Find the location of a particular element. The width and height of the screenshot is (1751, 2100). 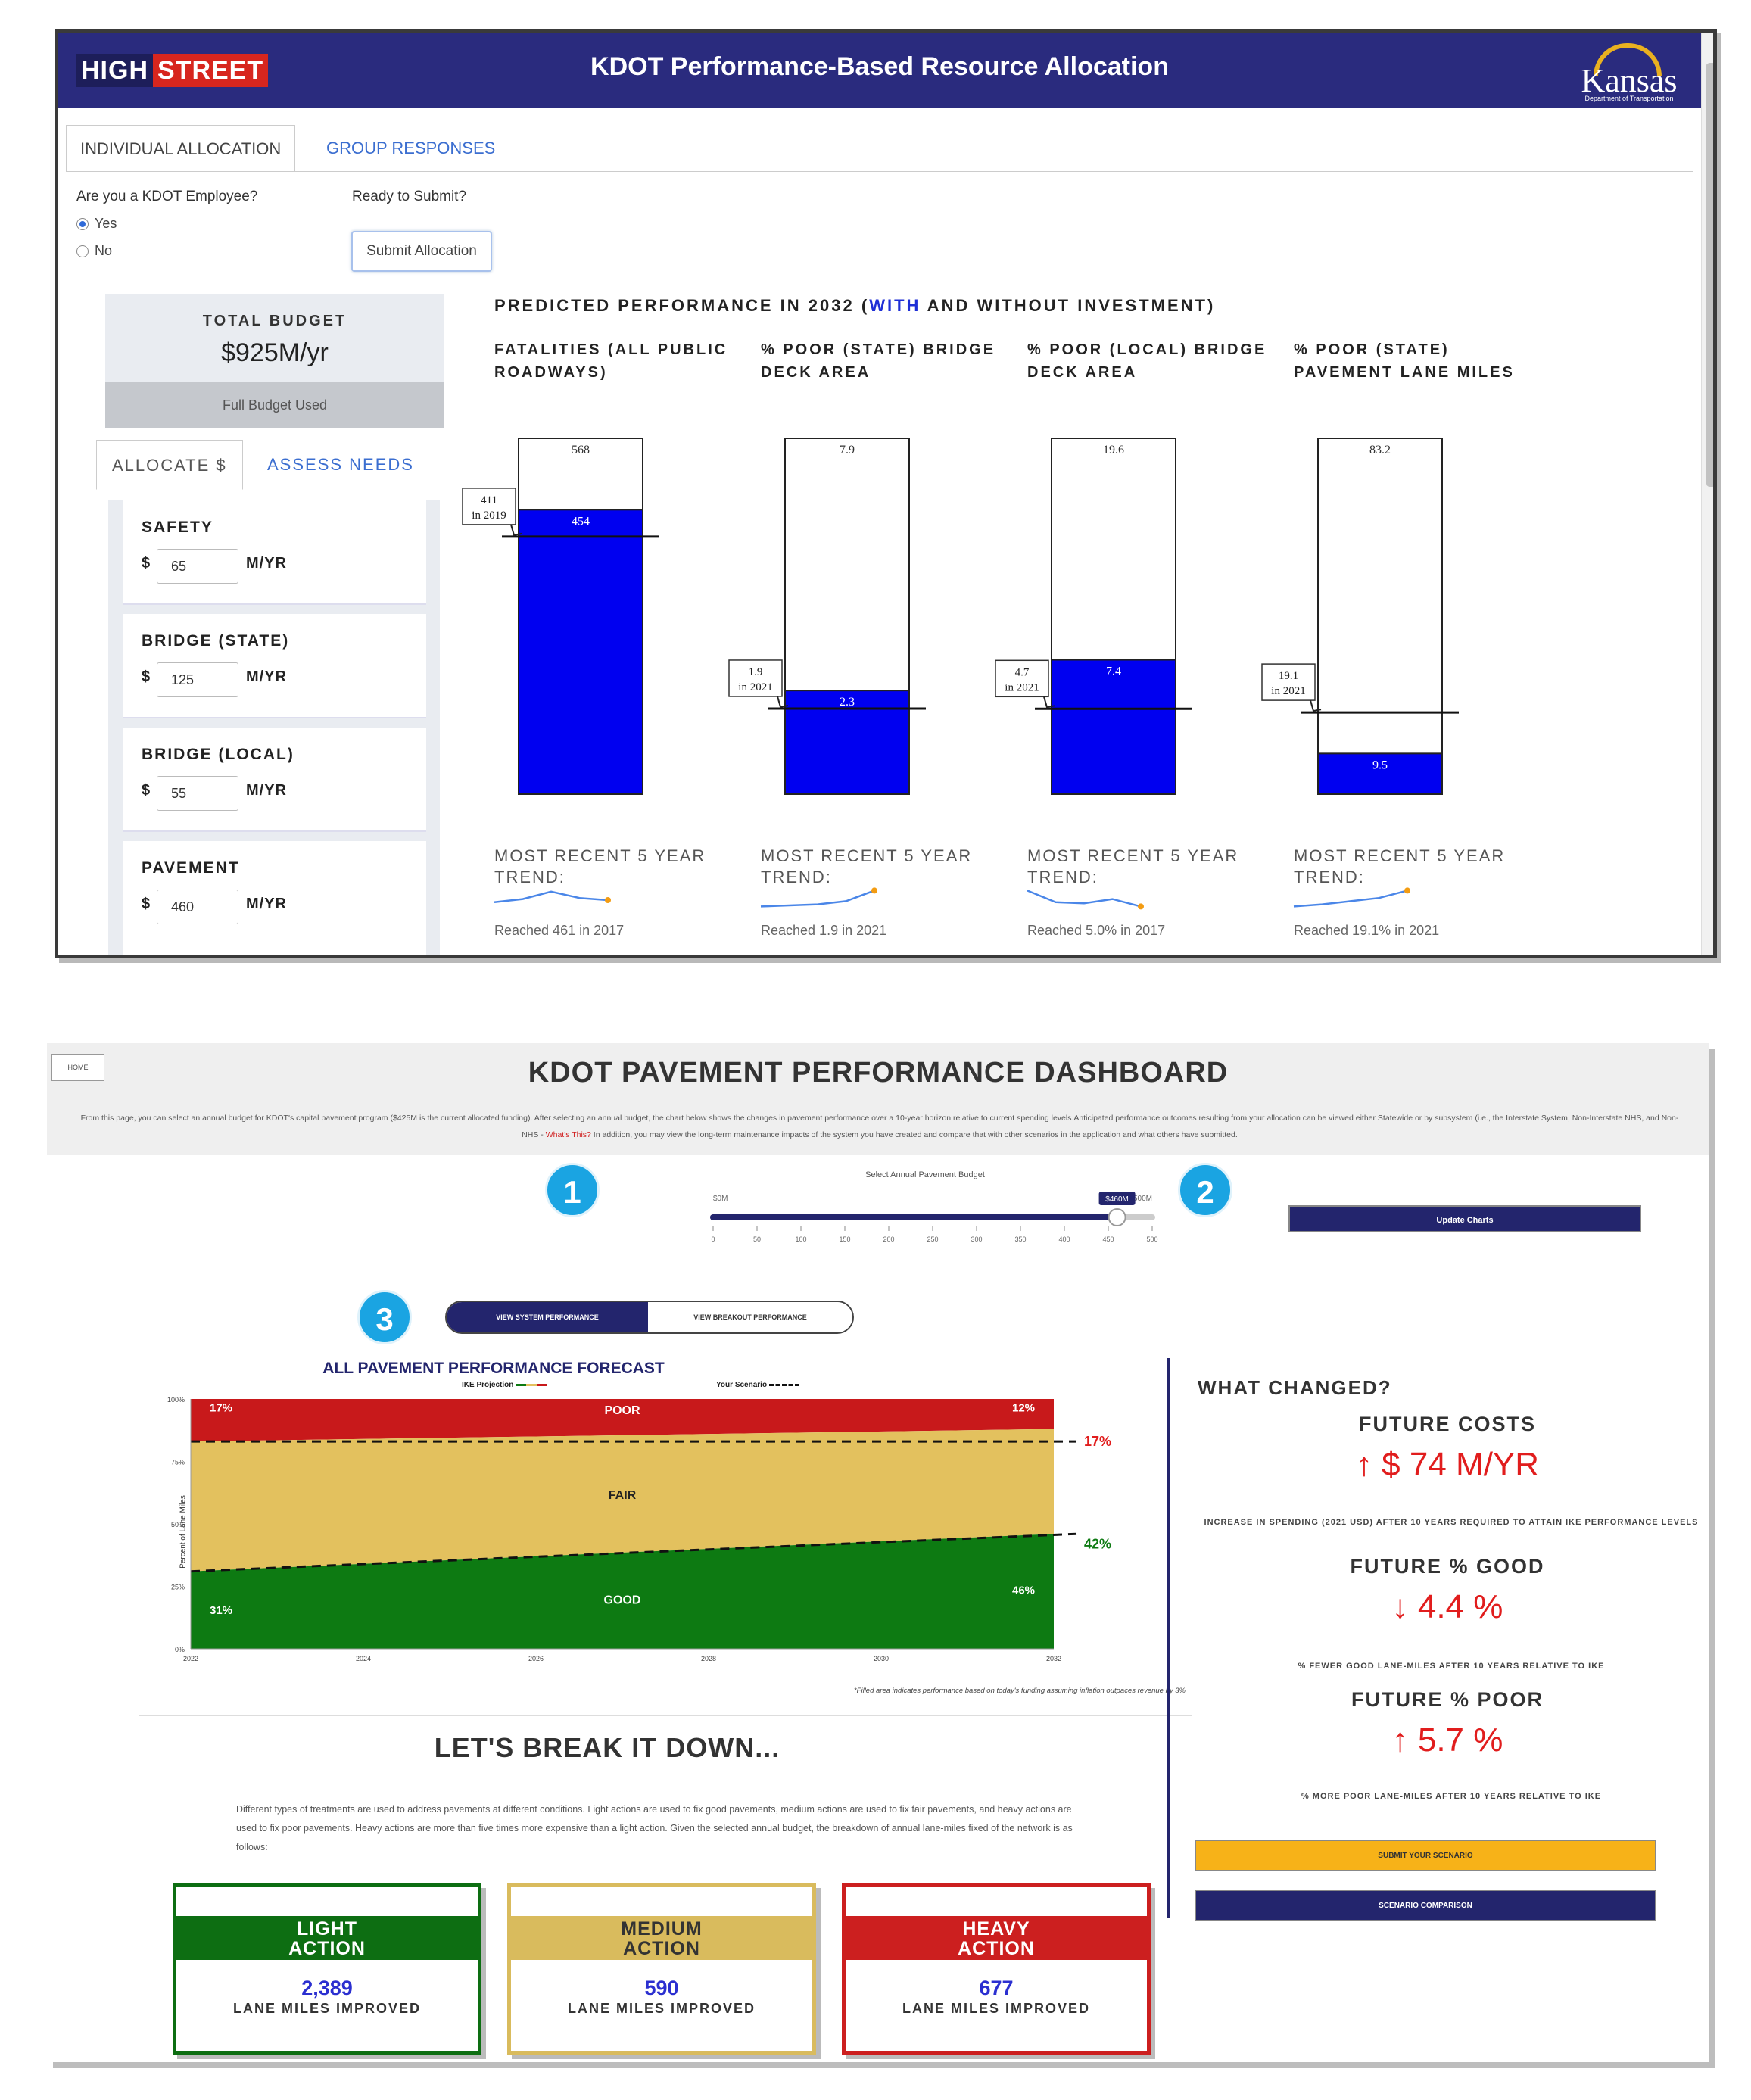

pavement-budget-input: 460 is located at coordinates (197, 907).